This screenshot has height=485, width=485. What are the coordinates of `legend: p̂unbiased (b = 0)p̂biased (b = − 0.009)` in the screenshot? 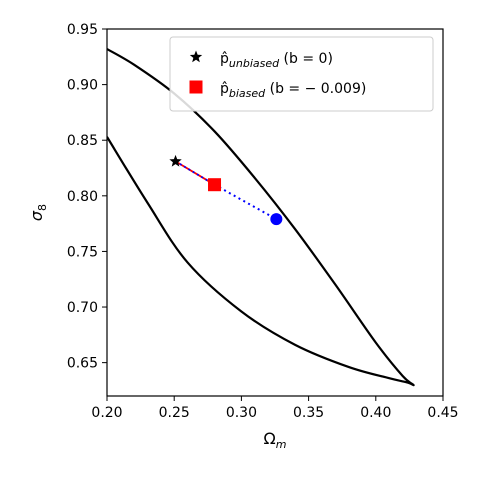 It's located at (301, 74).